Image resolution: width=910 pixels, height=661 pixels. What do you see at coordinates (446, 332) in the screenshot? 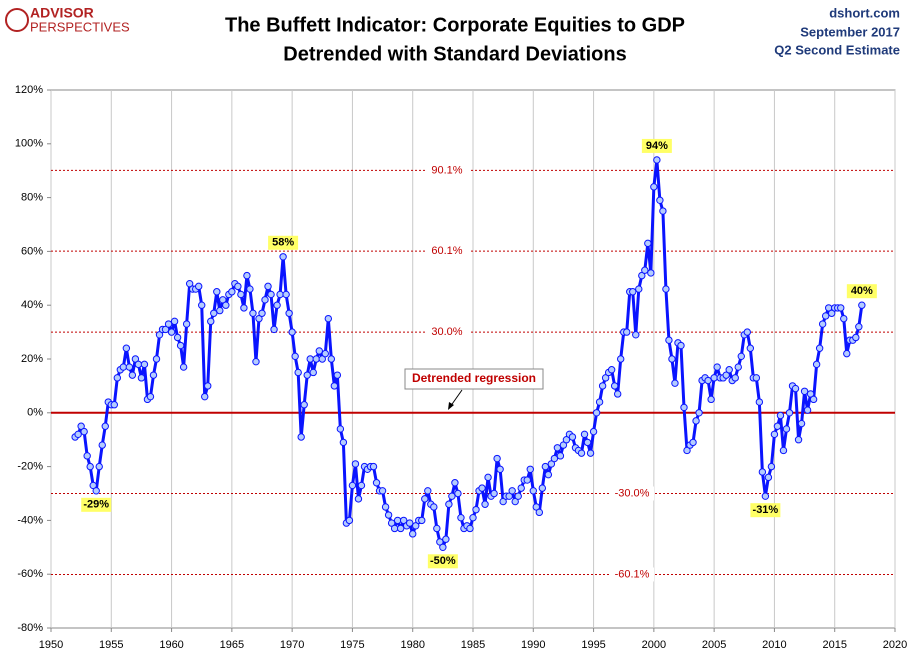
I see `std-dev-label: 30.0%` at bounding box center [446, 332].